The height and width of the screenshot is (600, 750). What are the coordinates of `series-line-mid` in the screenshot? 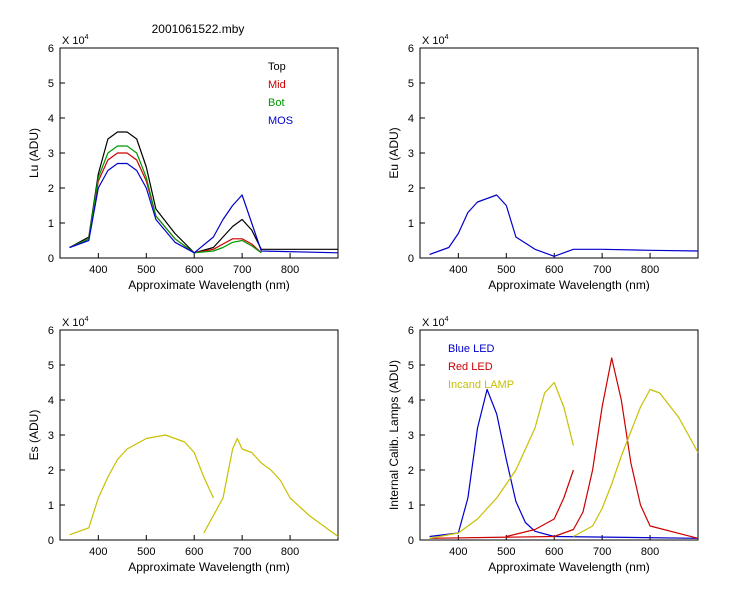 It's located at (165, 203).